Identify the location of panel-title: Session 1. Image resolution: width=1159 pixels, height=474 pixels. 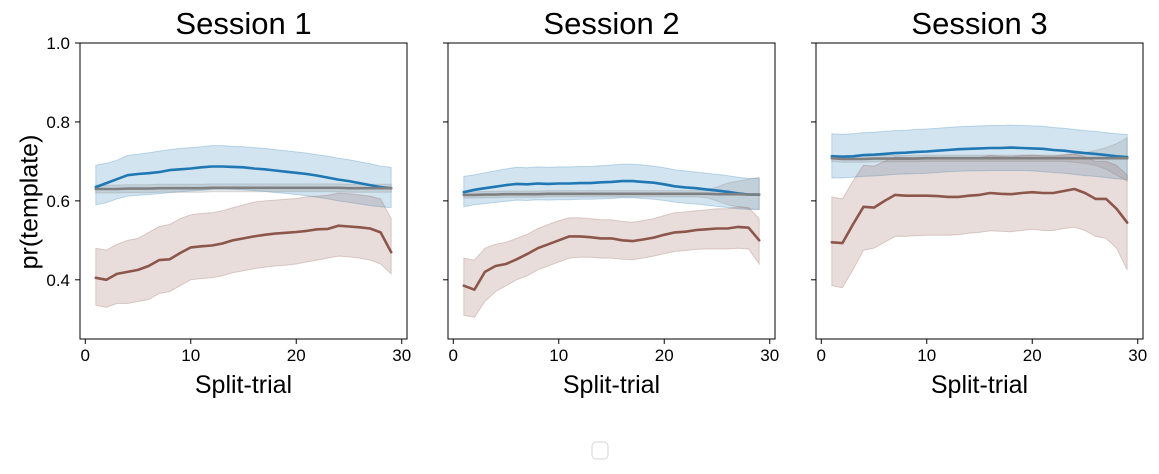
(243, 23).